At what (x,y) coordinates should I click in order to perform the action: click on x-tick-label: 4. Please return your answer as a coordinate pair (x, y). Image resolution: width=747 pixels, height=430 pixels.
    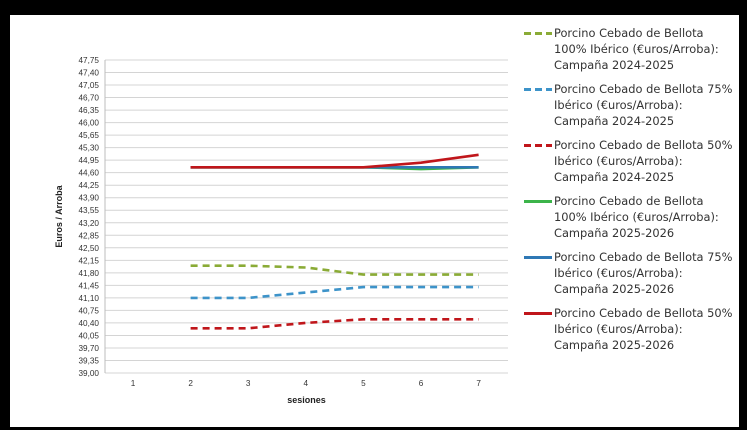
    Looking at the image, I should click on (306, 383).